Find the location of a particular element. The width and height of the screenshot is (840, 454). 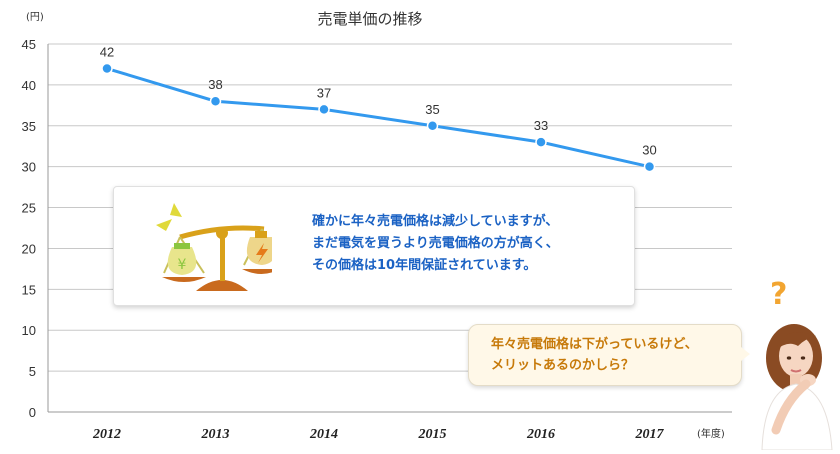

data-label: 37 is located at coordinates (324, 92).